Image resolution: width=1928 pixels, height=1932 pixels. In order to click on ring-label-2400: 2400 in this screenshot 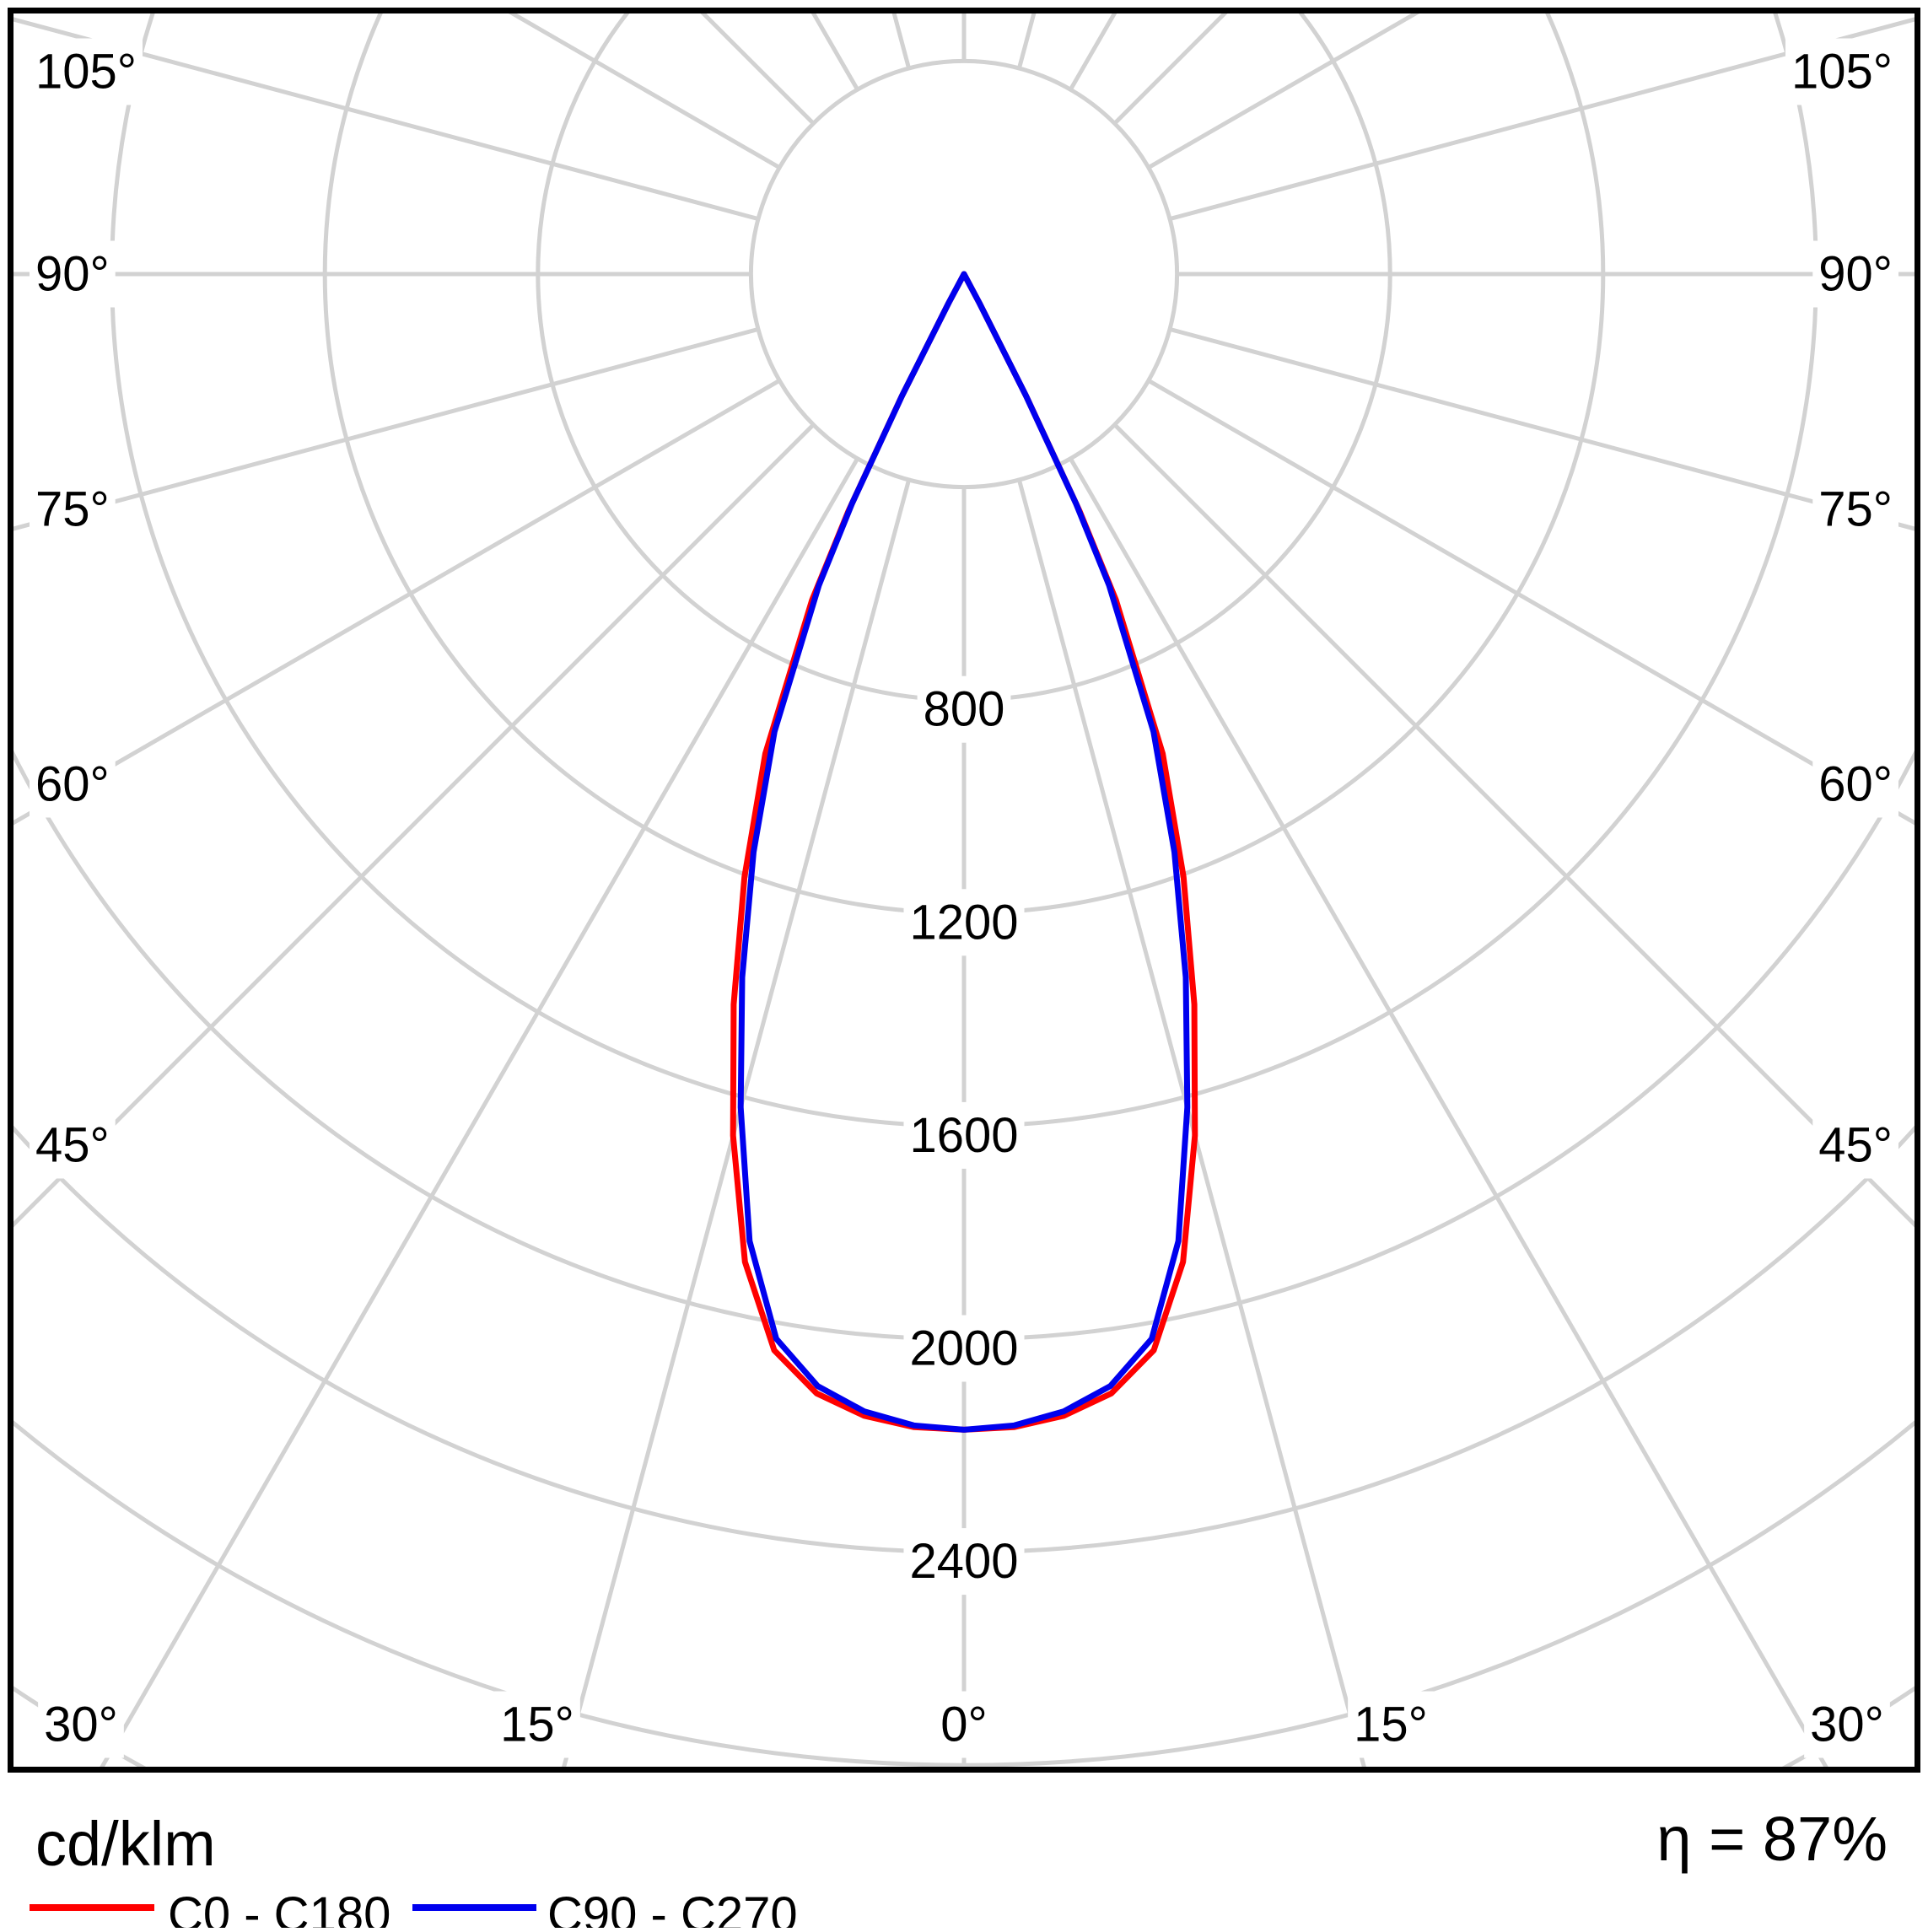, I will do `click(963, 1562)`.